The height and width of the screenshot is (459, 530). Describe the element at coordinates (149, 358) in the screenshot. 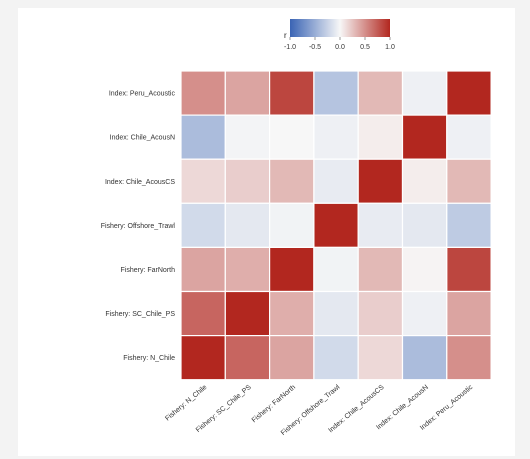

I see `y-tick-label: Fishery: N_Chile` at that location.